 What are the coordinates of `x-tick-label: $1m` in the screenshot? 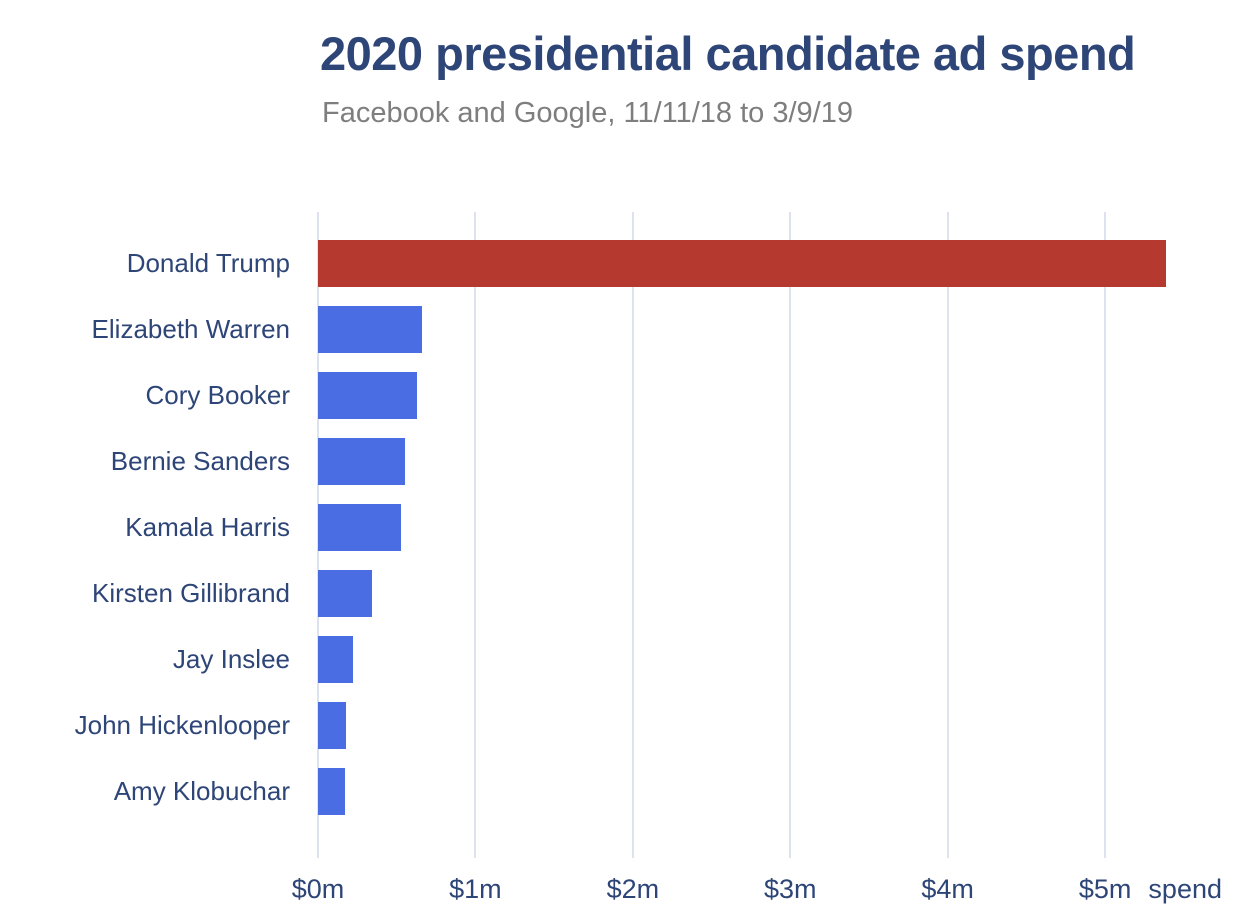 It's located at (475, 889).